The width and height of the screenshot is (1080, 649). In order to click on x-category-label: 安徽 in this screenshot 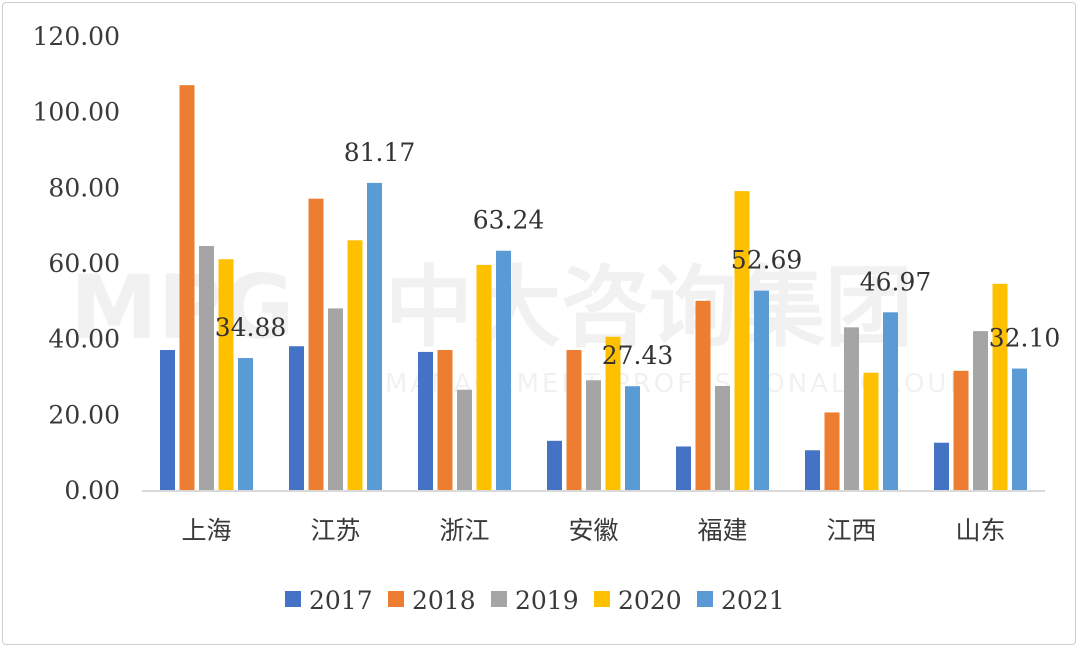, I will do `click(593, 530)`.